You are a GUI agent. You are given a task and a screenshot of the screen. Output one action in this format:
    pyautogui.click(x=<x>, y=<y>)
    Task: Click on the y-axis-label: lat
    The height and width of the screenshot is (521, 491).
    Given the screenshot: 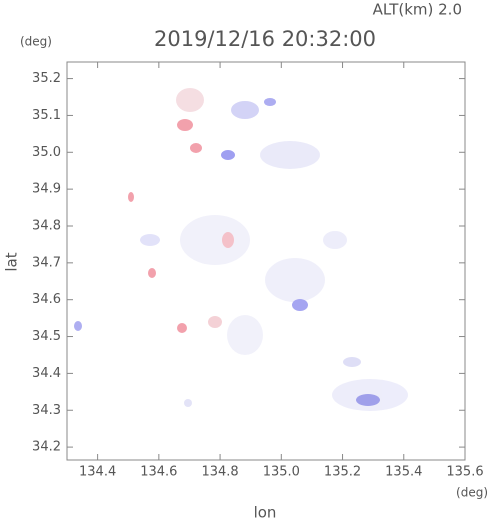 What is the action you would take?
    pyautogui.click(x=12, y=261)
    